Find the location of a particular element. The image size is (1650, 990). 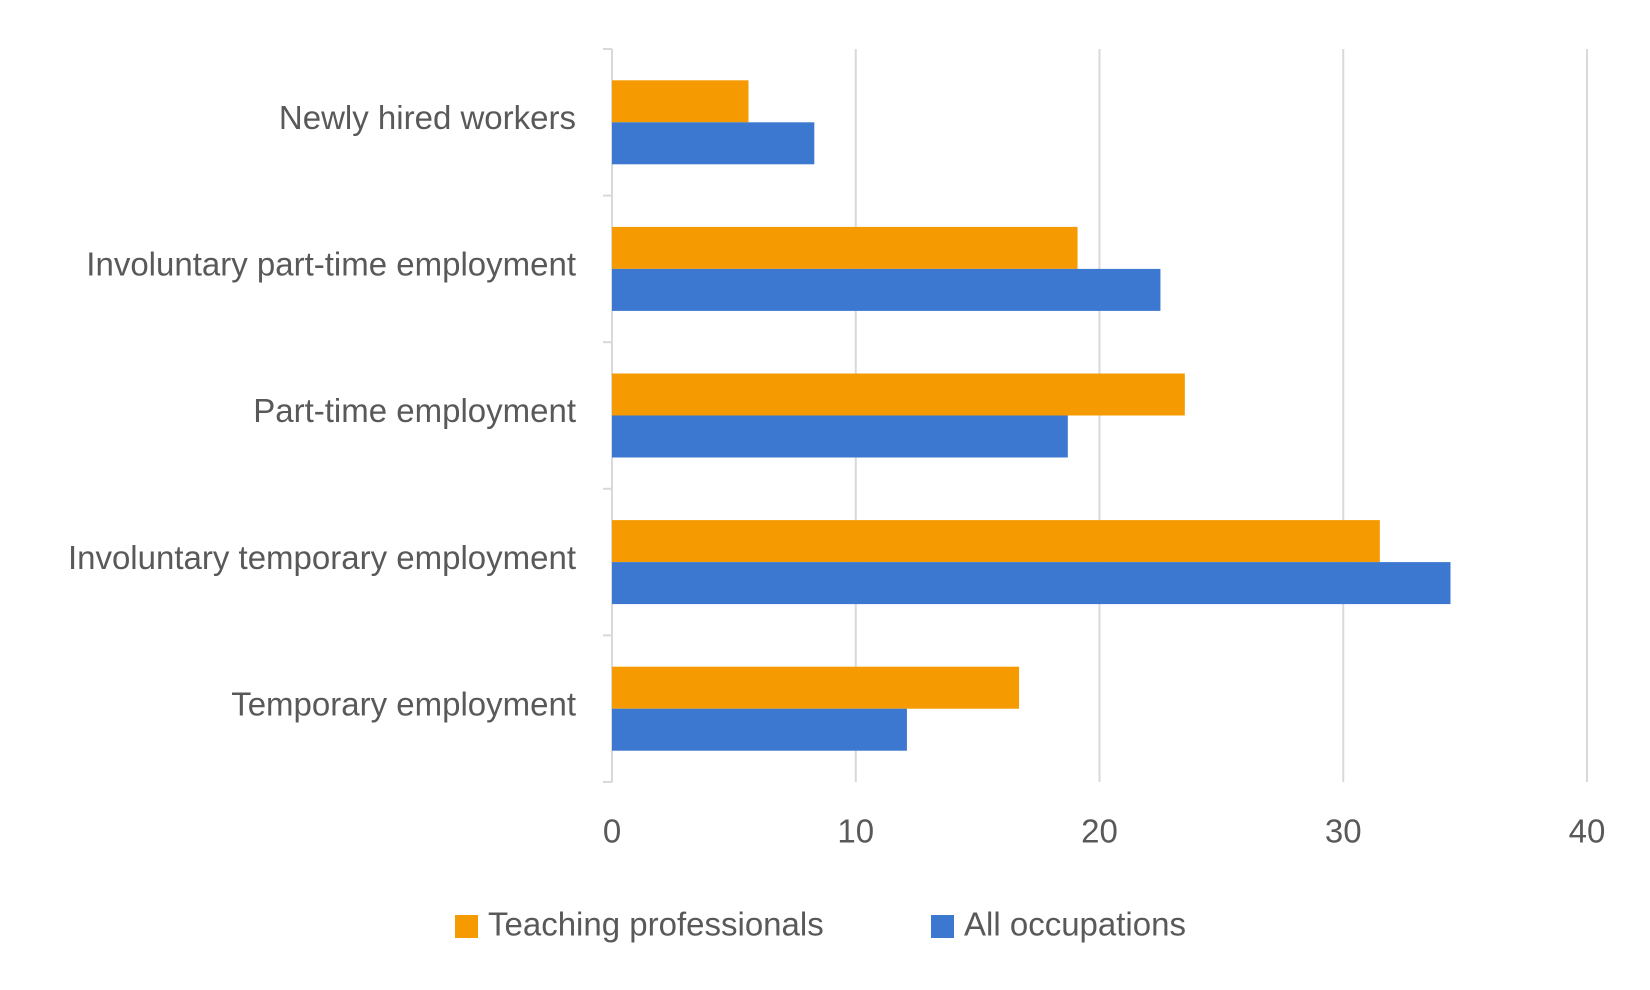

y-tick-label: Part-time employment is located at coordinates (414, 410).